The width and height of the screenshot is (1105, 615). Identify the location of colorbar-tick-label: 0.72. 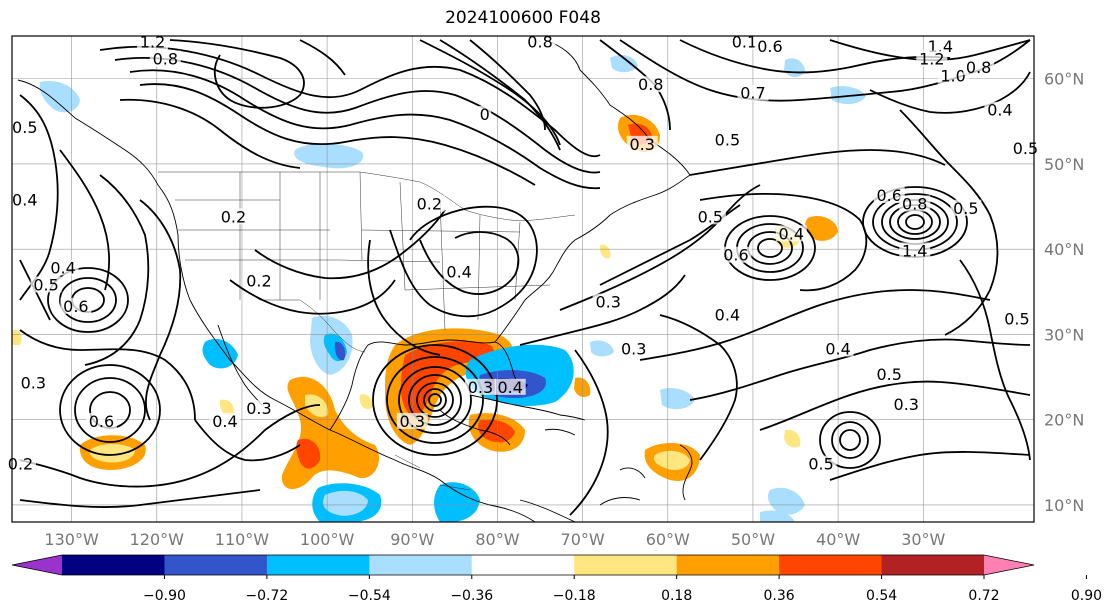
(983, 596).